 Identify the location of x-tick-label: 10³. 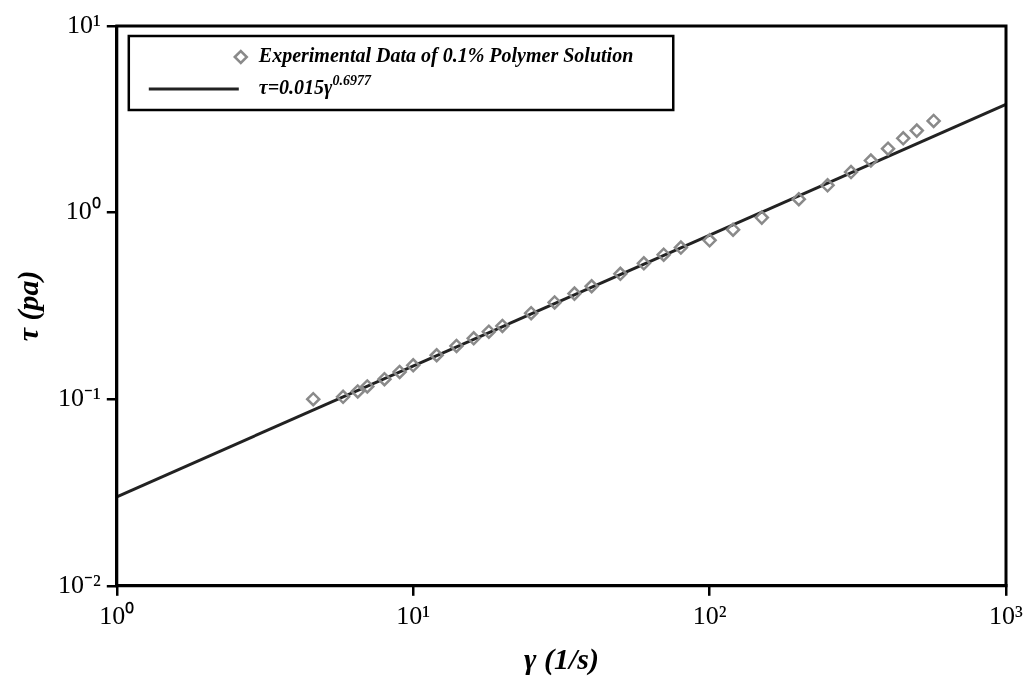
(1006, 616).